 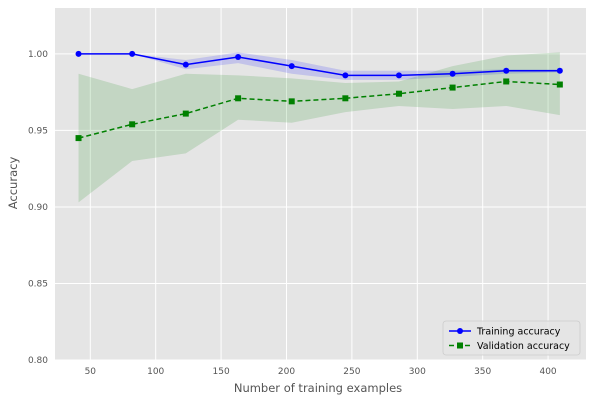 What do you see at coordinates (351, 372) in the screenshot?
I see `x-tick-label: 250` at bounding box center [351, 372].